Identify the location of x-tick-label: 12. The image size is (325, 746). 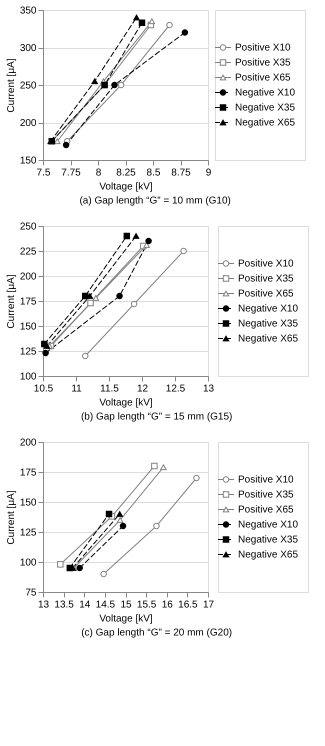
(142, 389).